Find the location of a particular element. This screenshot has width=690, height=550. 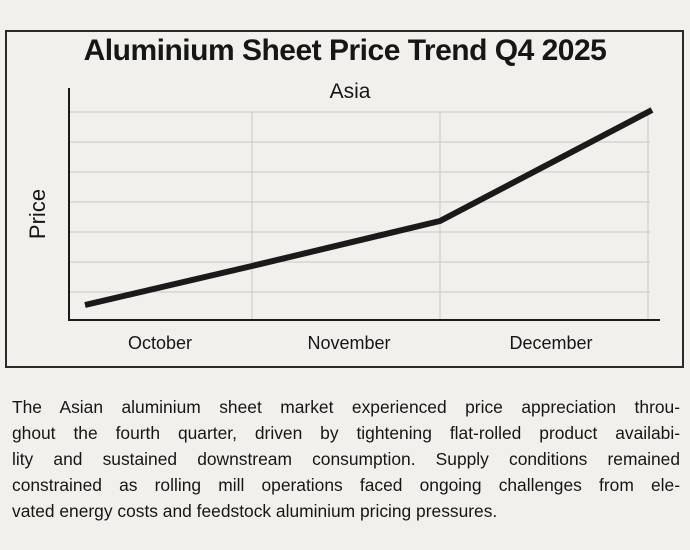

x-tick-label: November is located at coordinates (349, 343).